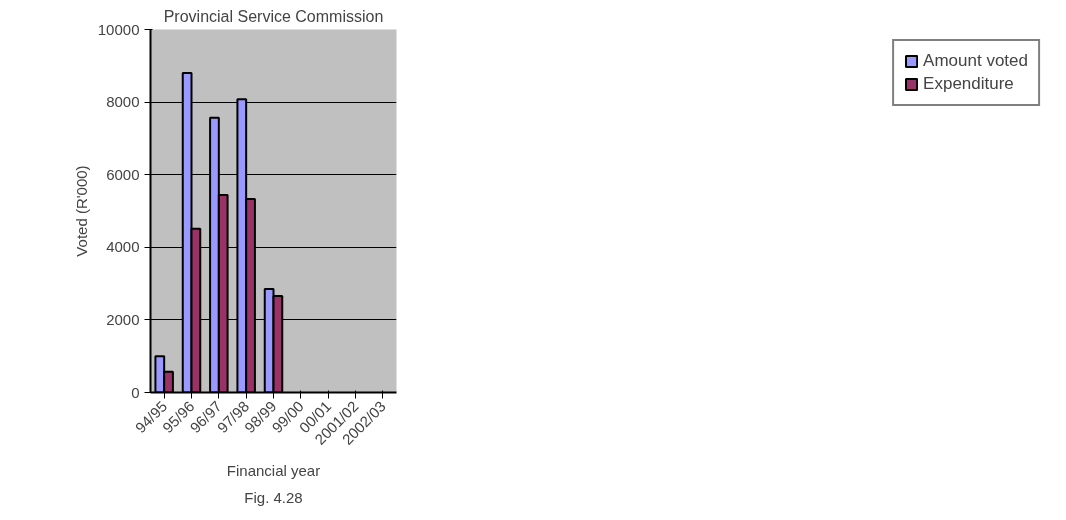 Image resolution: width=1066 pixels, height=520 pixels. Describe the element at coordinates (135, 392) in the screenshot. I see `y-tick-label: 0` at that location.